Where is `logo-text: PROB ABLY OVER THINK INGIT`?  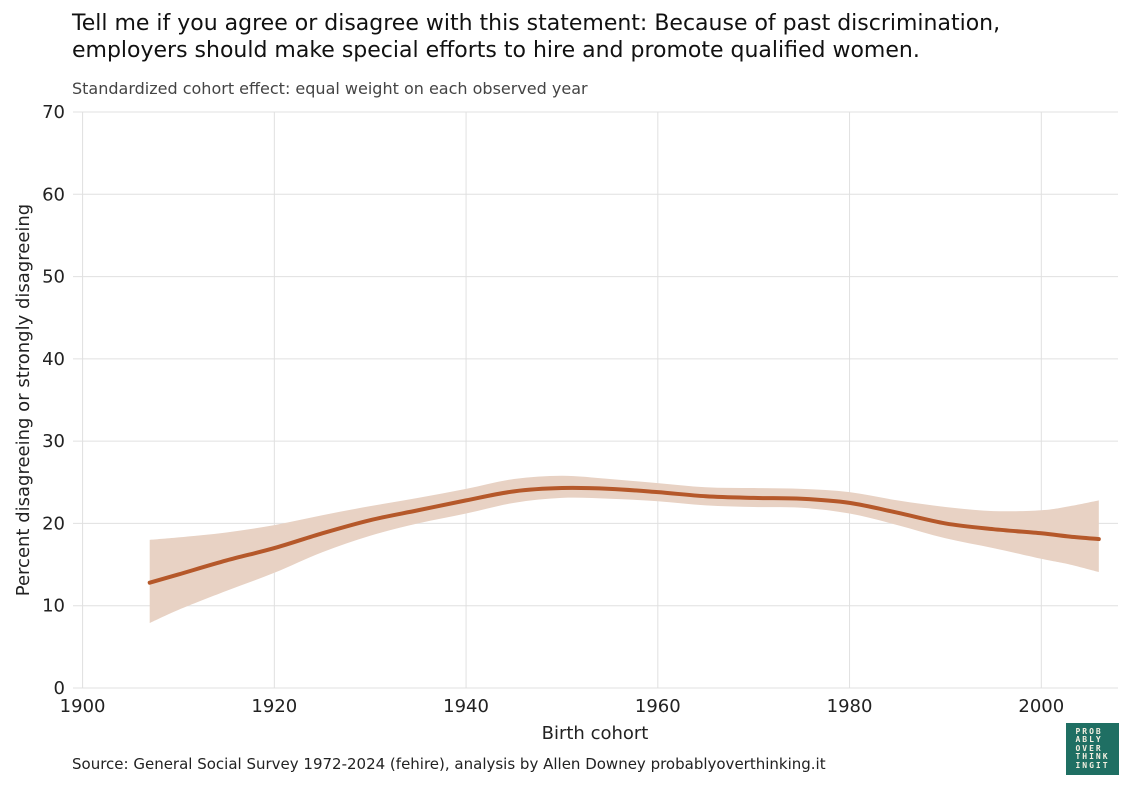
logo-text: PROB ABLY OVER THINK INGIT is located at coordinates (1092, 748).